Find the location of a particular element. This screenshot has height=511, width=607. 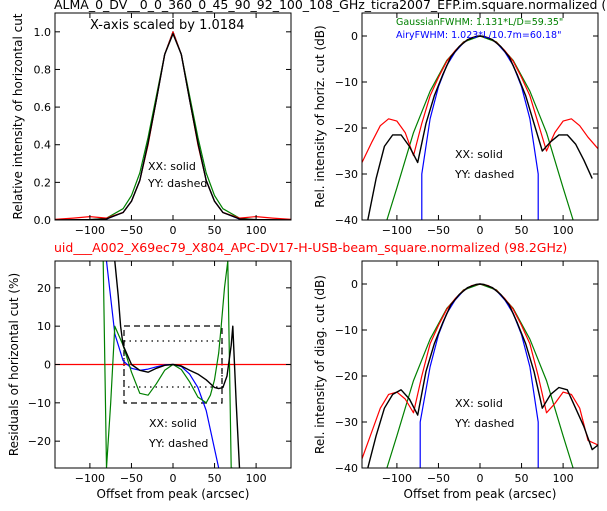

y-tick-label: 0.2 is located at coordinates (43, 182).